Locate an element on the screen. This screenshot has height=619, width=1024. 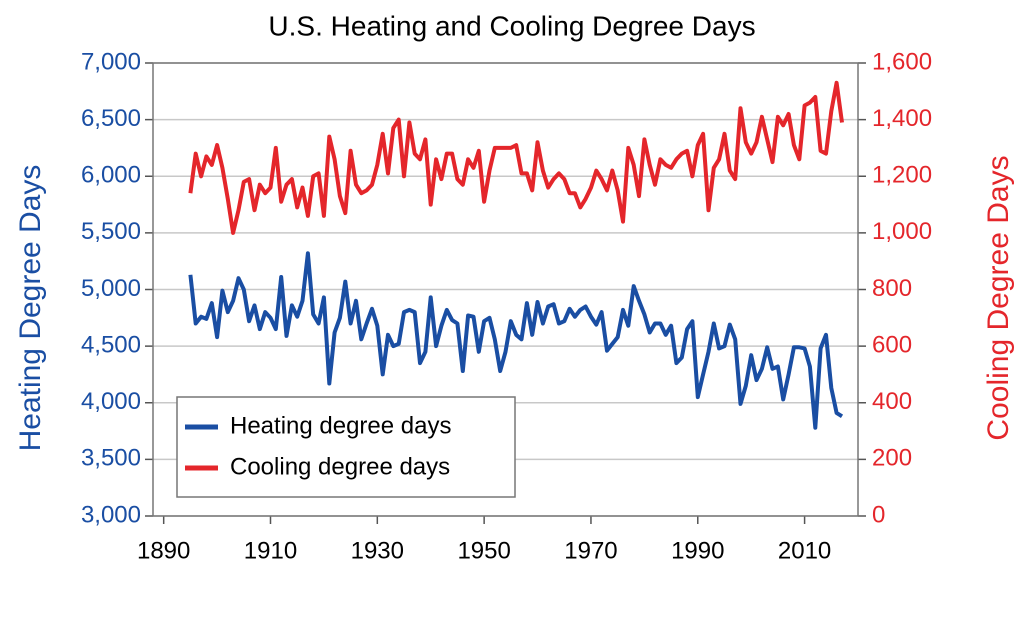
y-tick-label: 5,000 is located at coordinates (111, 288).